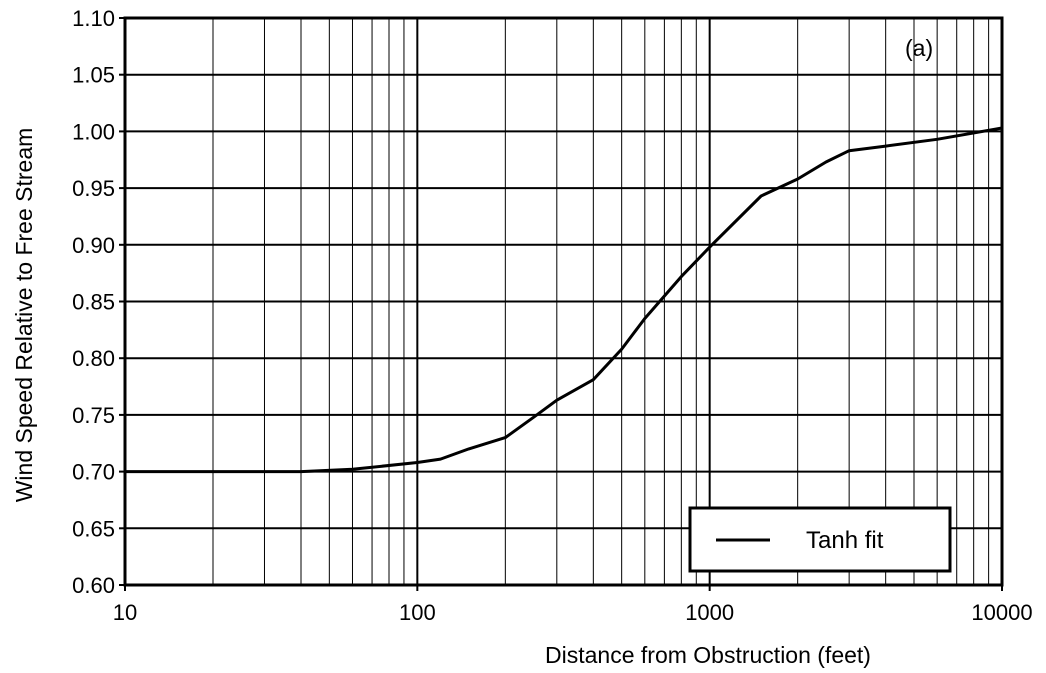 Image resolution: width=1046 pixels, height=673 pixels. What do you see at coordinates (93, 131) in the screenshot?
I see `y-tick-label: 1.00` at bounding box center [93, 131].